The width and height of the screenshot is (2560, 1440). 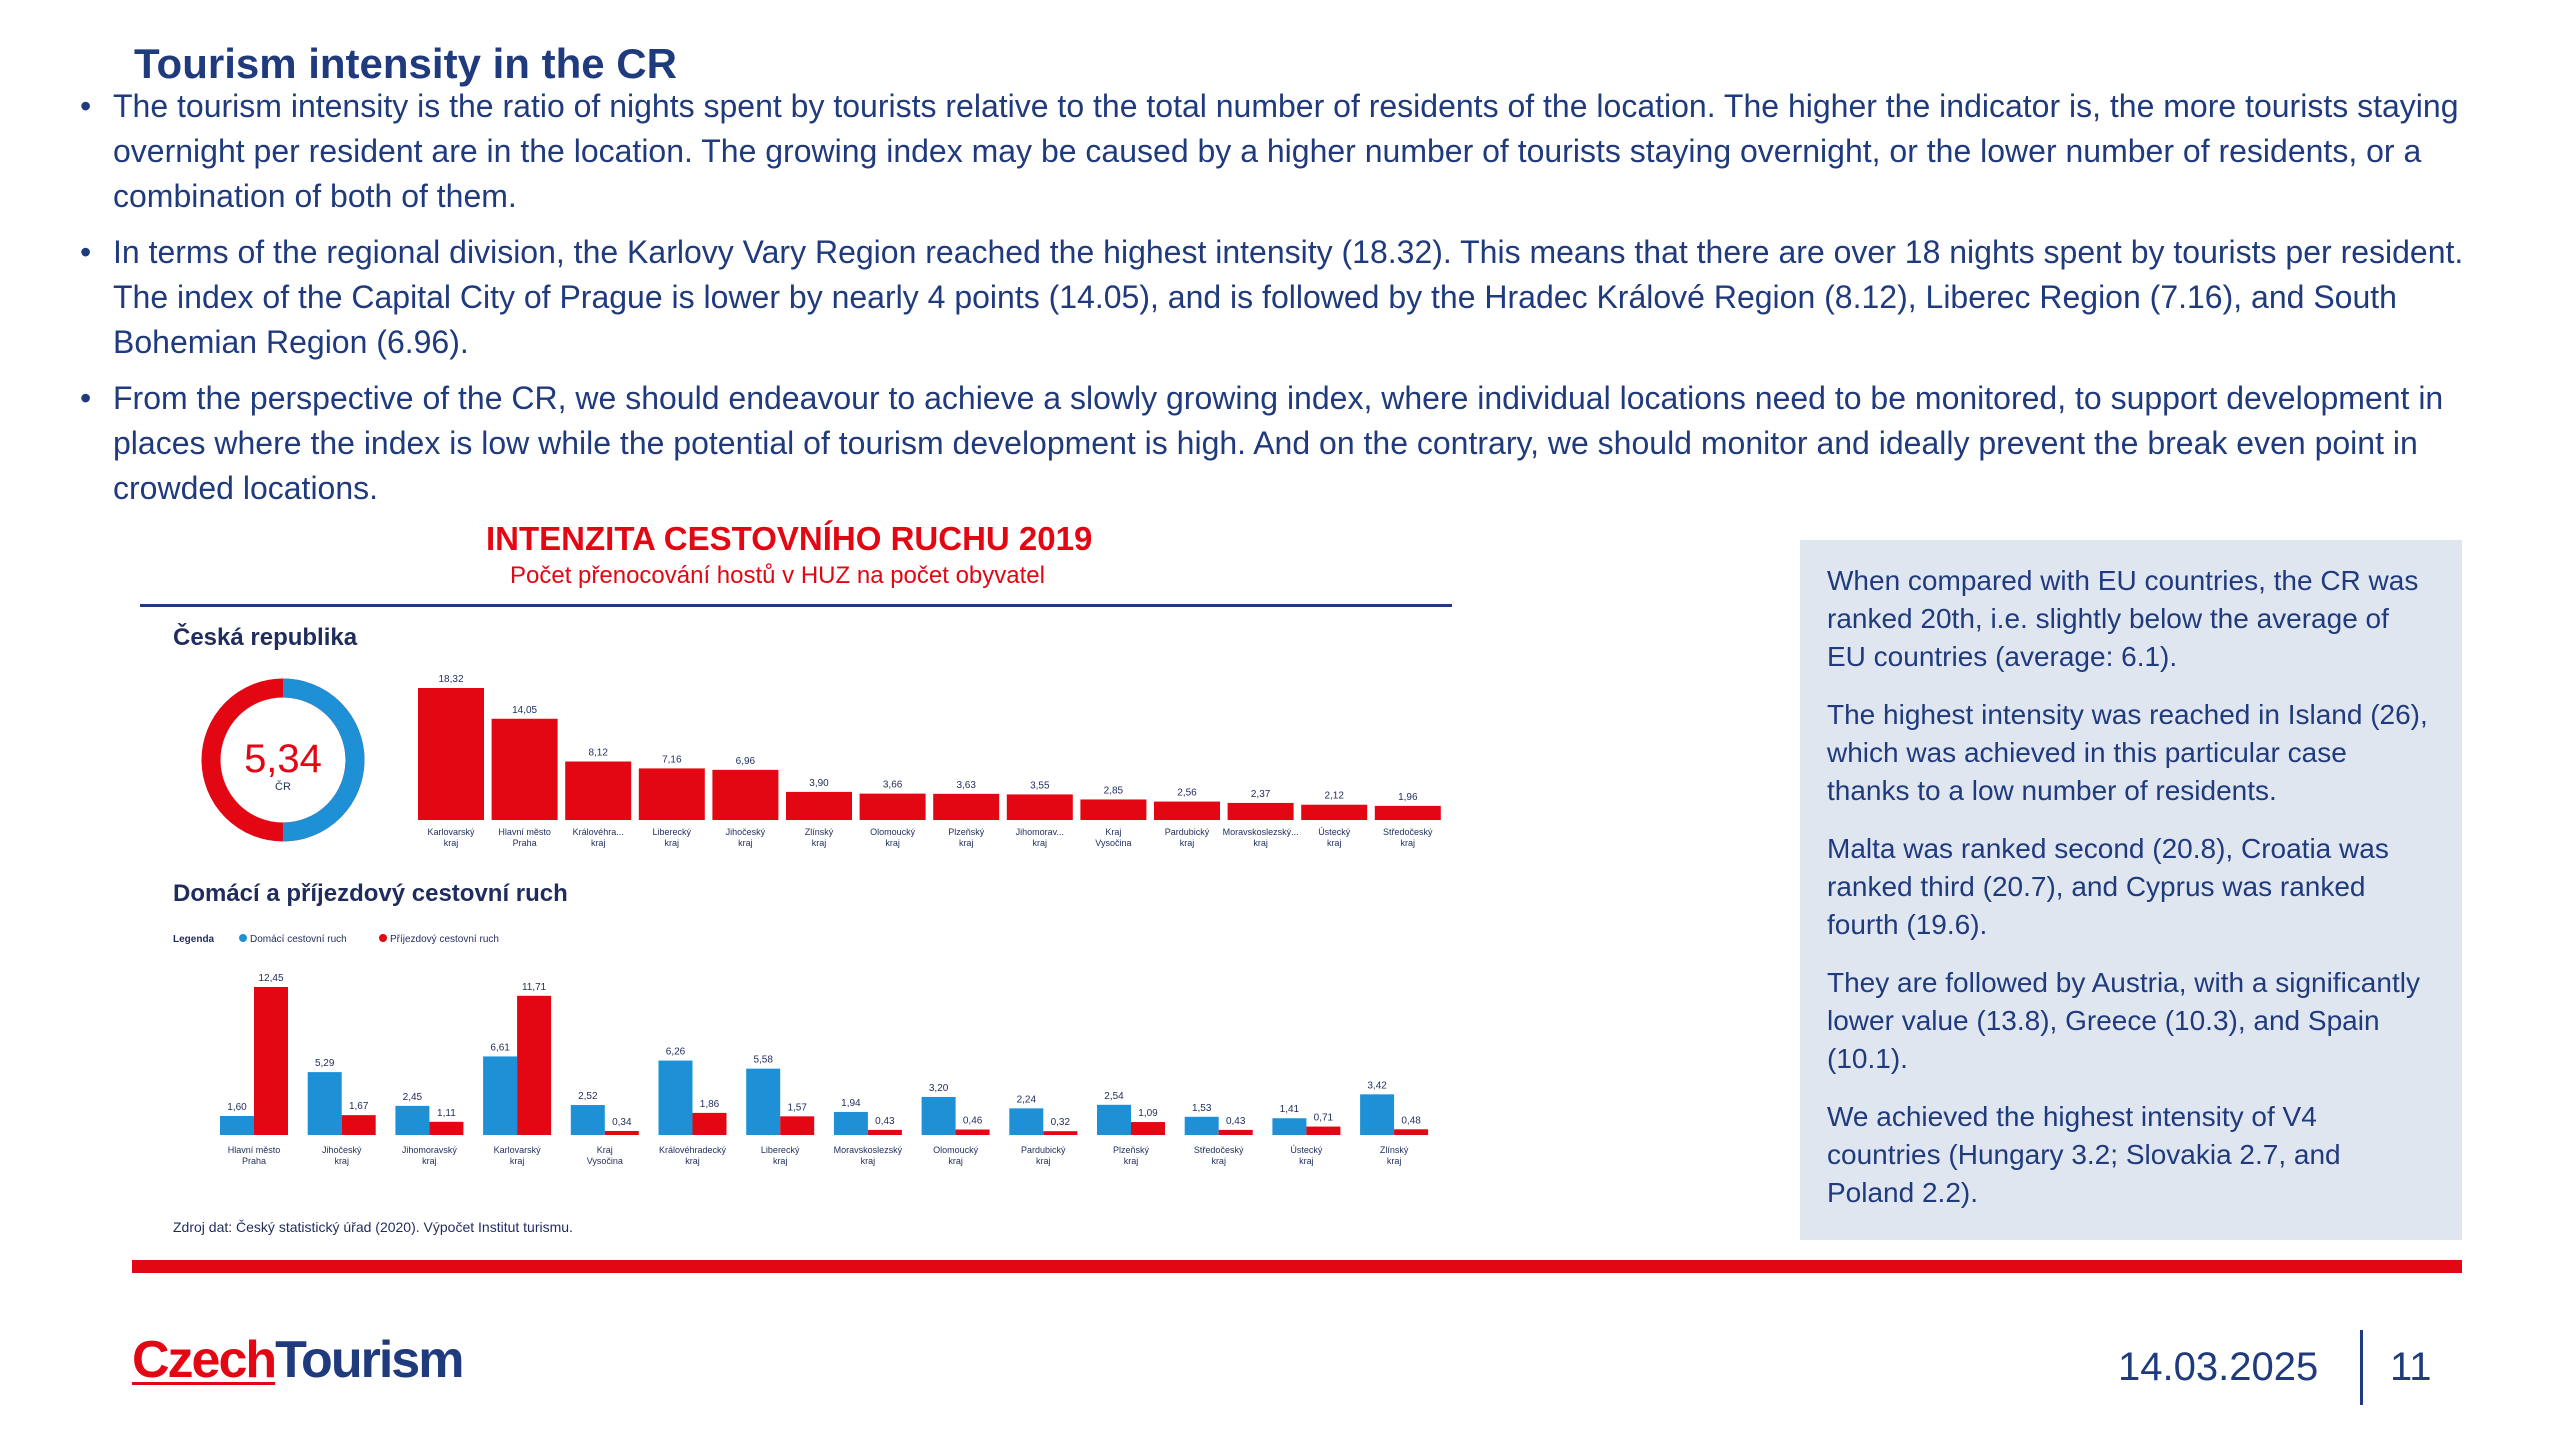 I want to click on bar-category-label: Olomoucký kraj, so click(x=956, y=1155).